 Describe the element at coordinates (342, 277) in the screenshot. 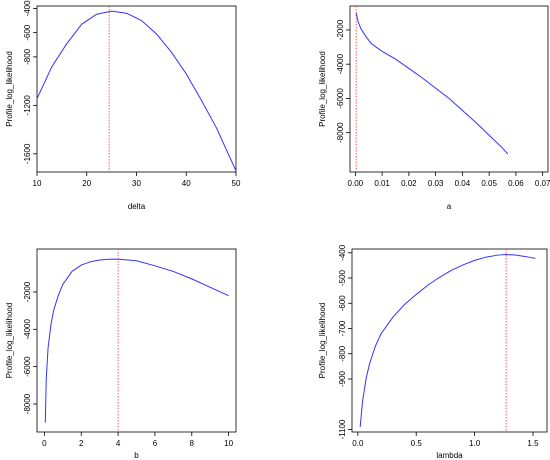

I see `y-tick-label: -500` at that location.